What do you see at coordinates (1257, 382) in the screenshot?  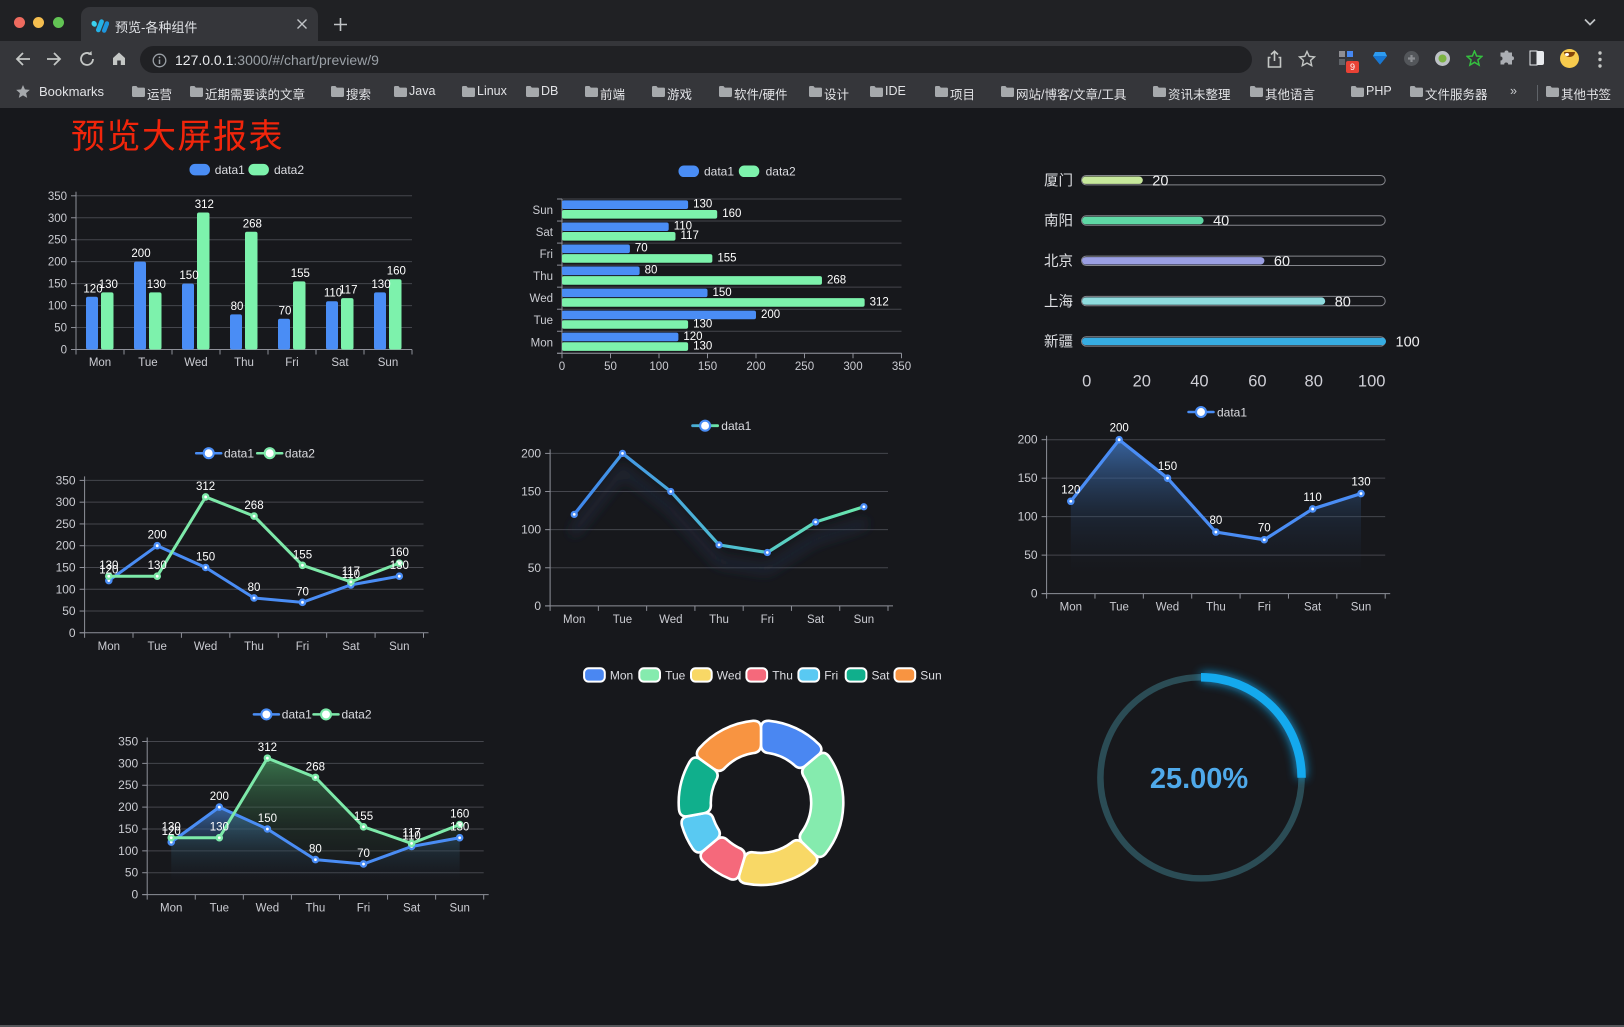 I see `svg-text: 60` at bounding box center [1257, 382].